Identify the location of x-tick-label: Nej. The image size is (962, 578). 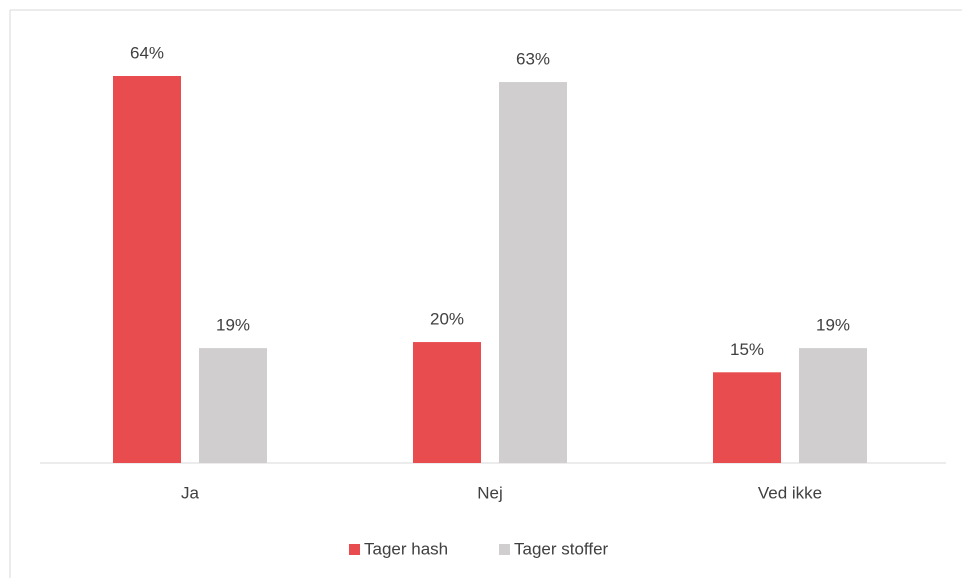
(490, 492).